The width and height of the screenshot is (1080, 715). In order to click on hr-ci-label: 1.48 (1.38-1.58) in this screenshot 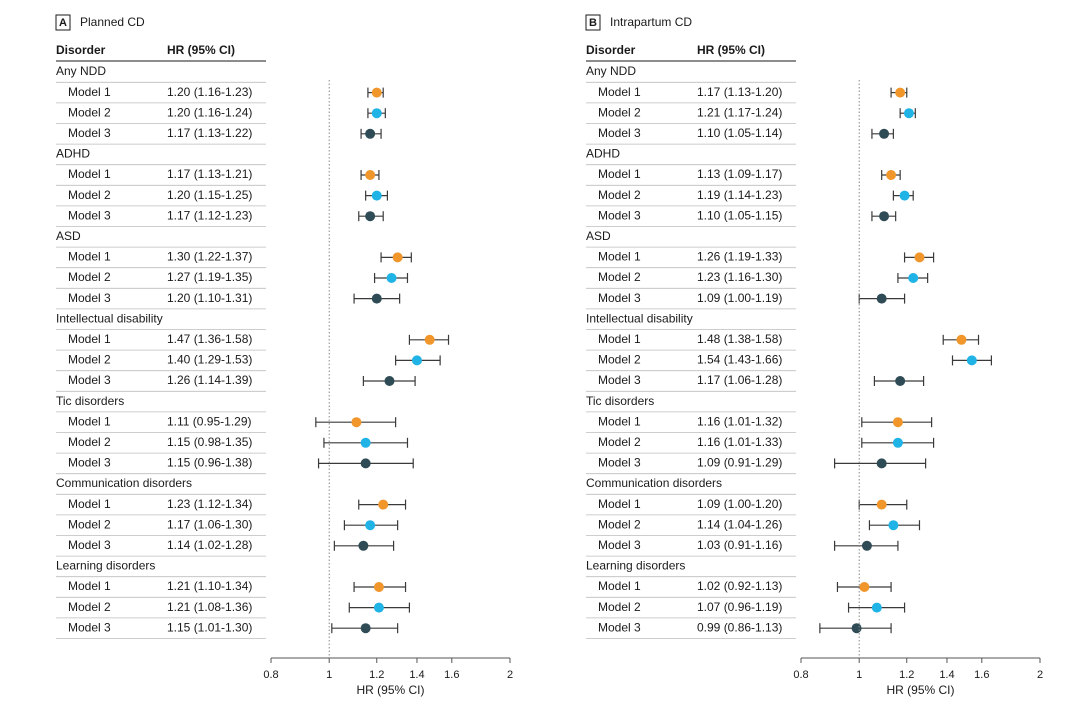, I will do `click(739, 339)`.